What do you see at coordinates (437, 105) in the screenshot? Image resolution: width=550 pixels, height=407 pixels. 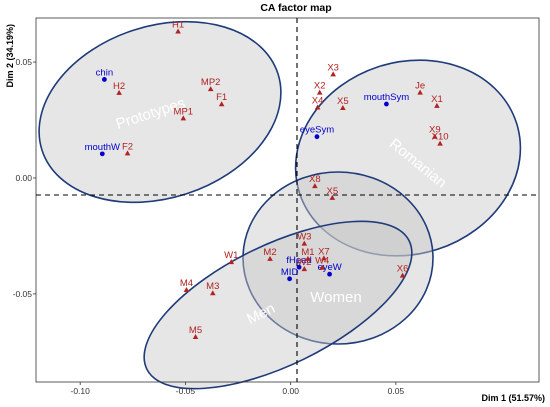 I see `point-x1` at bounding box center [437, 105].